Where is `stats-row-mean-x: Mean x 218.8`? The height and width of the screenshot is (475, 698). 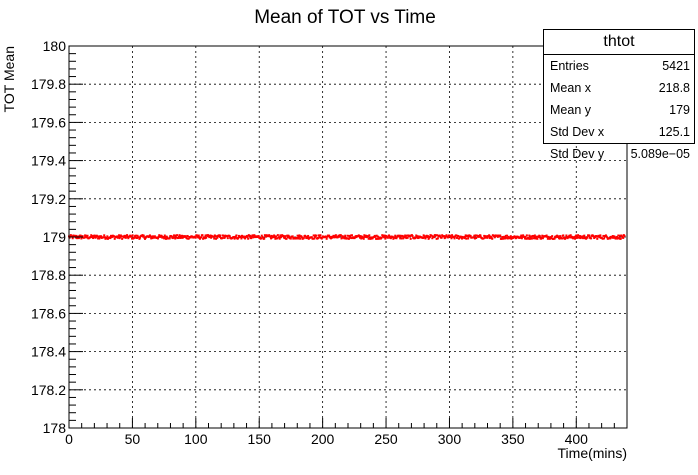
stats-row-mean-x: Mean x 218.8 is located at coordinates (619, 88).